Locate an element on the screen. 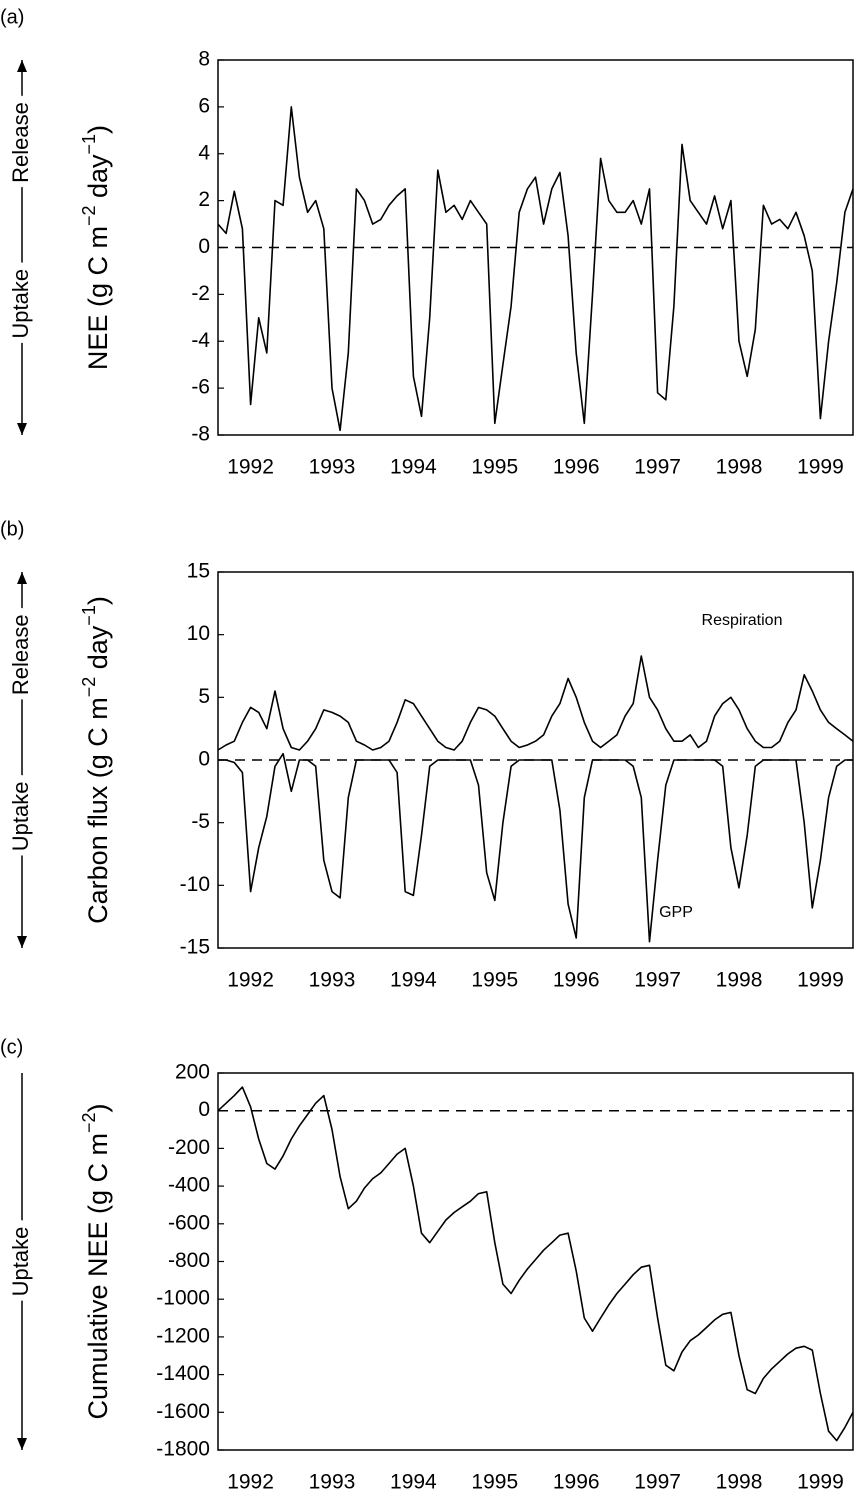 This screenshot has height=1505, width=856. y-axis-title: NEE (g C m−2 day−1) is located at coordinates (96, 247).